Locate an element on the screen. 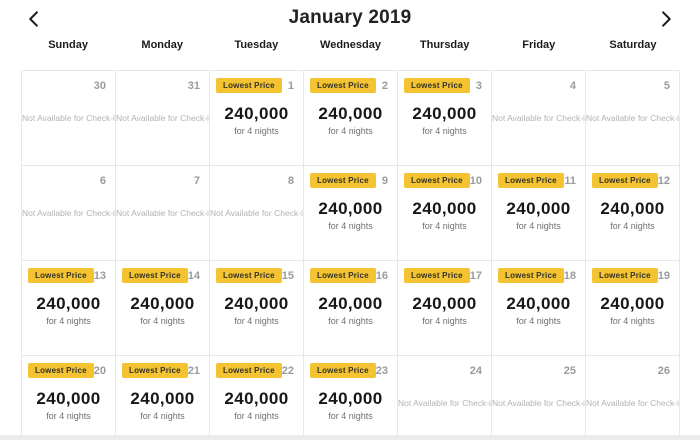 This screenshot has height=440, width=700. day-cell-22: Lowest Price 22 240,000 for 4 nights is located at coordinates (257, 398).